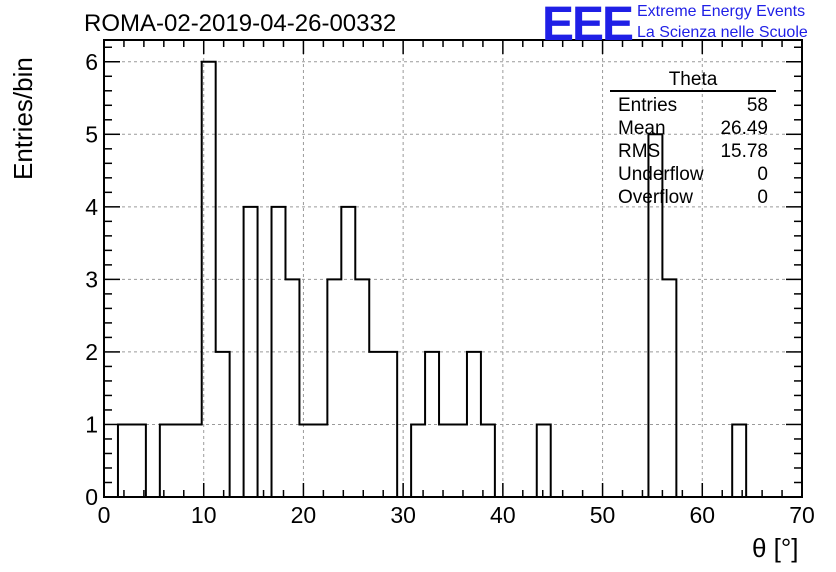 The height and width of the screenshot is (572, 836). Describe the element at coordinates (702, 515) in the screenshot. I see `x-tick-label: 60` at that location.